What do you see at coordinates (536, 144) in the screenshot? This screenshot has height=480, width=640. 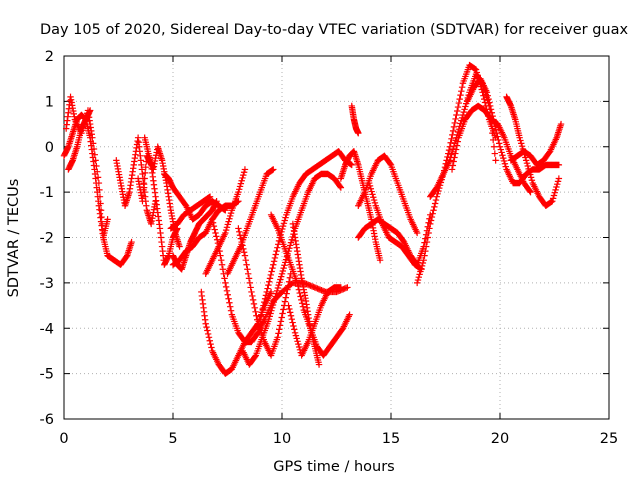 I see `series-sat-ae` at bounding box center [536, 144].